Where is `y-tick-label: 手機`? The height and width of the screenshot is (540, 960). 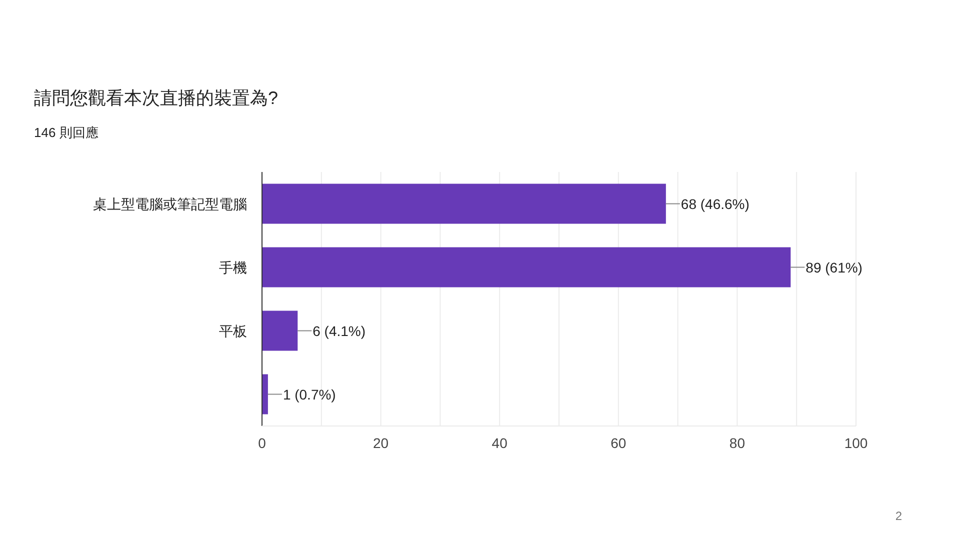
y-tick-label: 手機 is located at coordinates (233, 267).